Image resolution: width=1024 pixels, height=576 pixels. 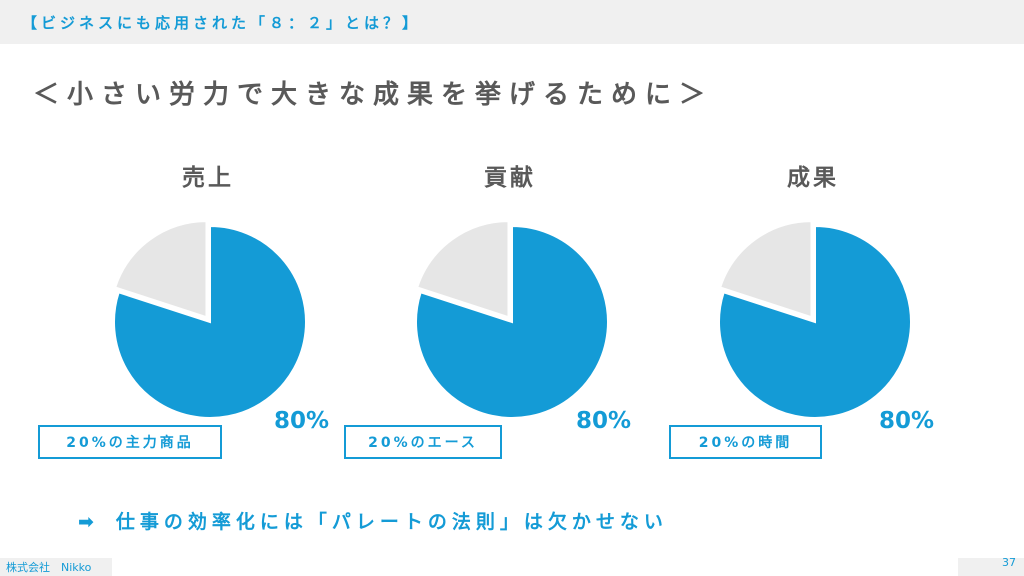 What do you see at coordinates (604, 421) in the screenshot?
I see `pie-value-label-contribution: 80%` at bounding box center [604, 421].